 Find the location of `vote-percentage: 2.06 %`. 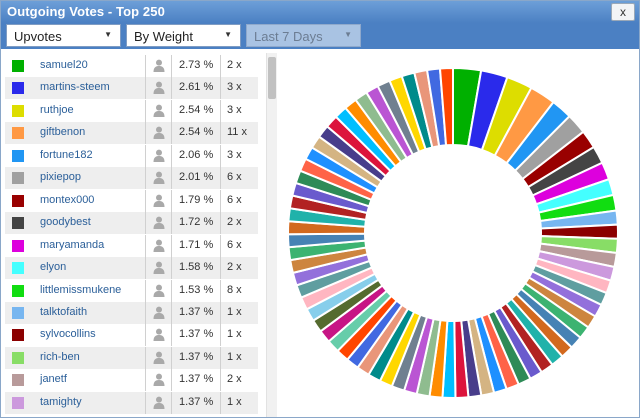

vote-percentage: 2.06 % is located at coordinates (196, 155).